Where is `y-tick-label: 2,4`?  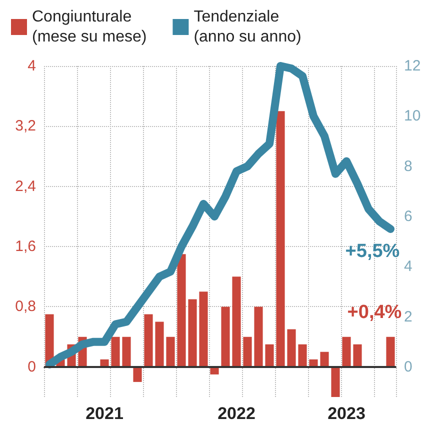 y-tick-label: 2,4 is located at coordinates (25, 186).